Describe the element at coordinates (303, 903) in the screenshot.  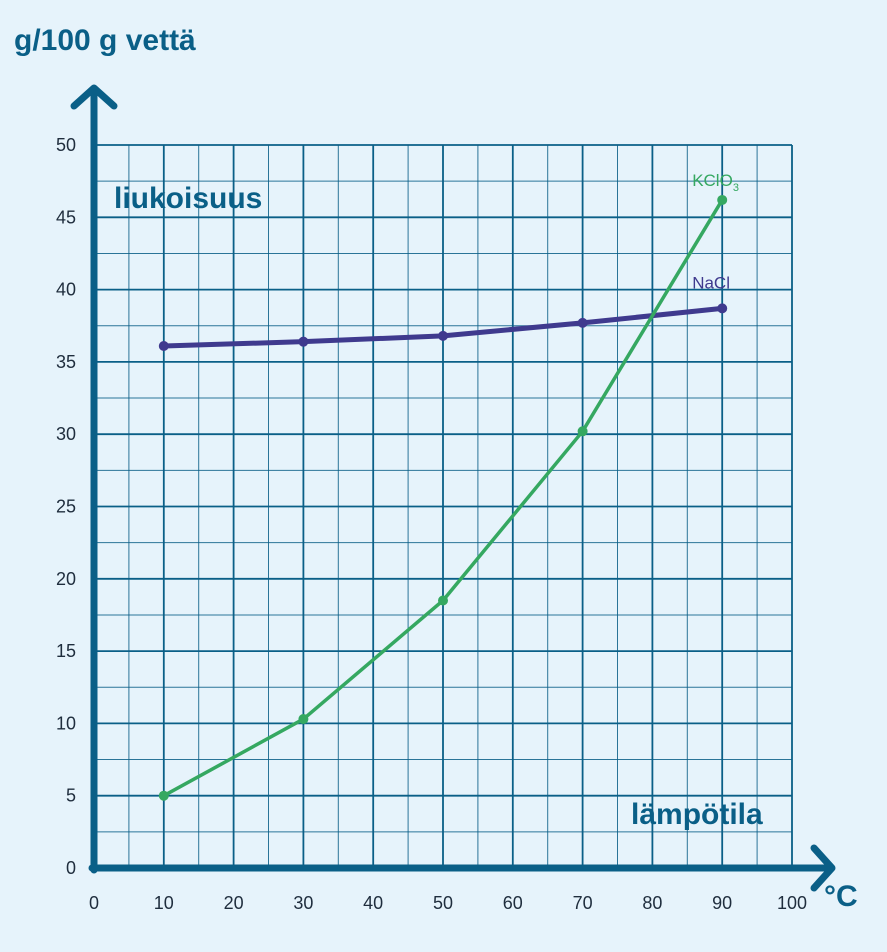
I see `x-tick-label: 30` at that location.